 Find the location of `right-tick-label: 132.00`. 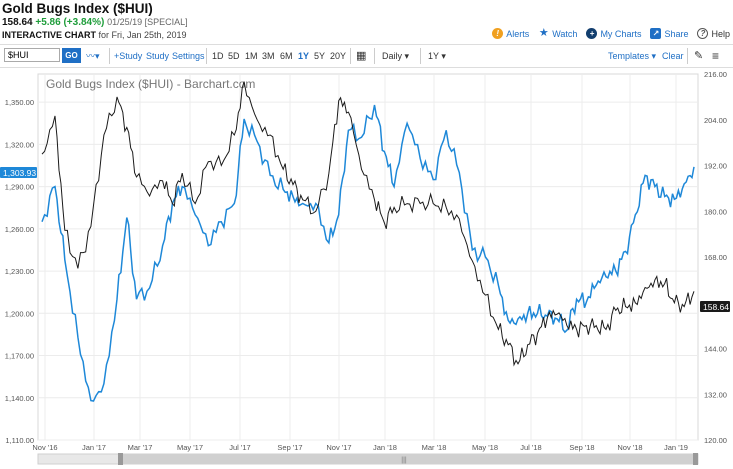

right-tick-label: 132.00 is located at coordinates (715, 394).